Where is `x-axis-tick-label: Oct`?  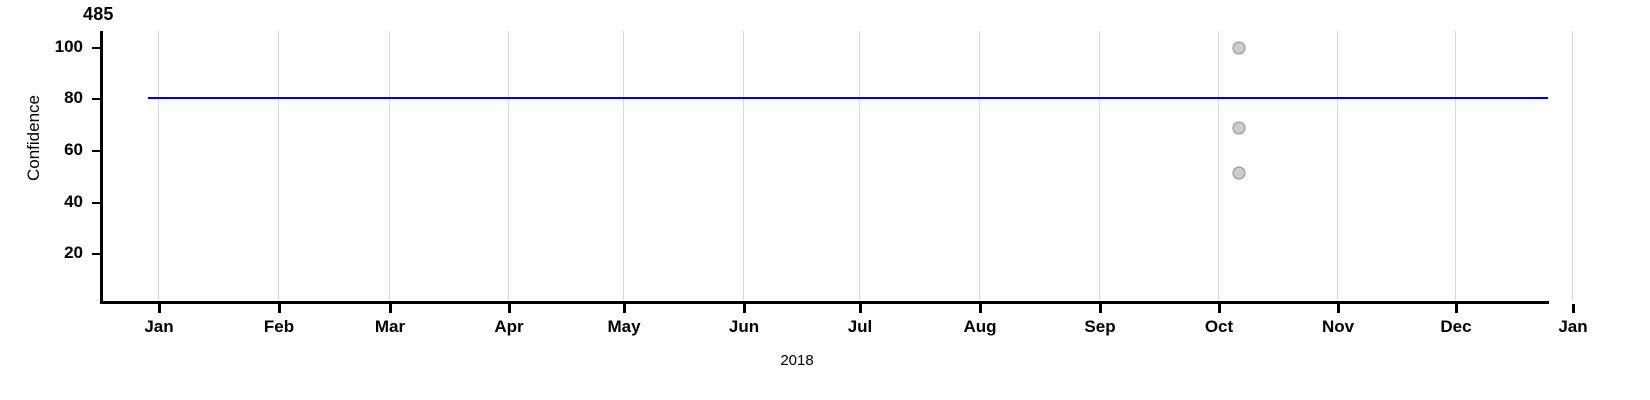 x-axis-tick-label: Oct is located at coordinates (1219, 326).